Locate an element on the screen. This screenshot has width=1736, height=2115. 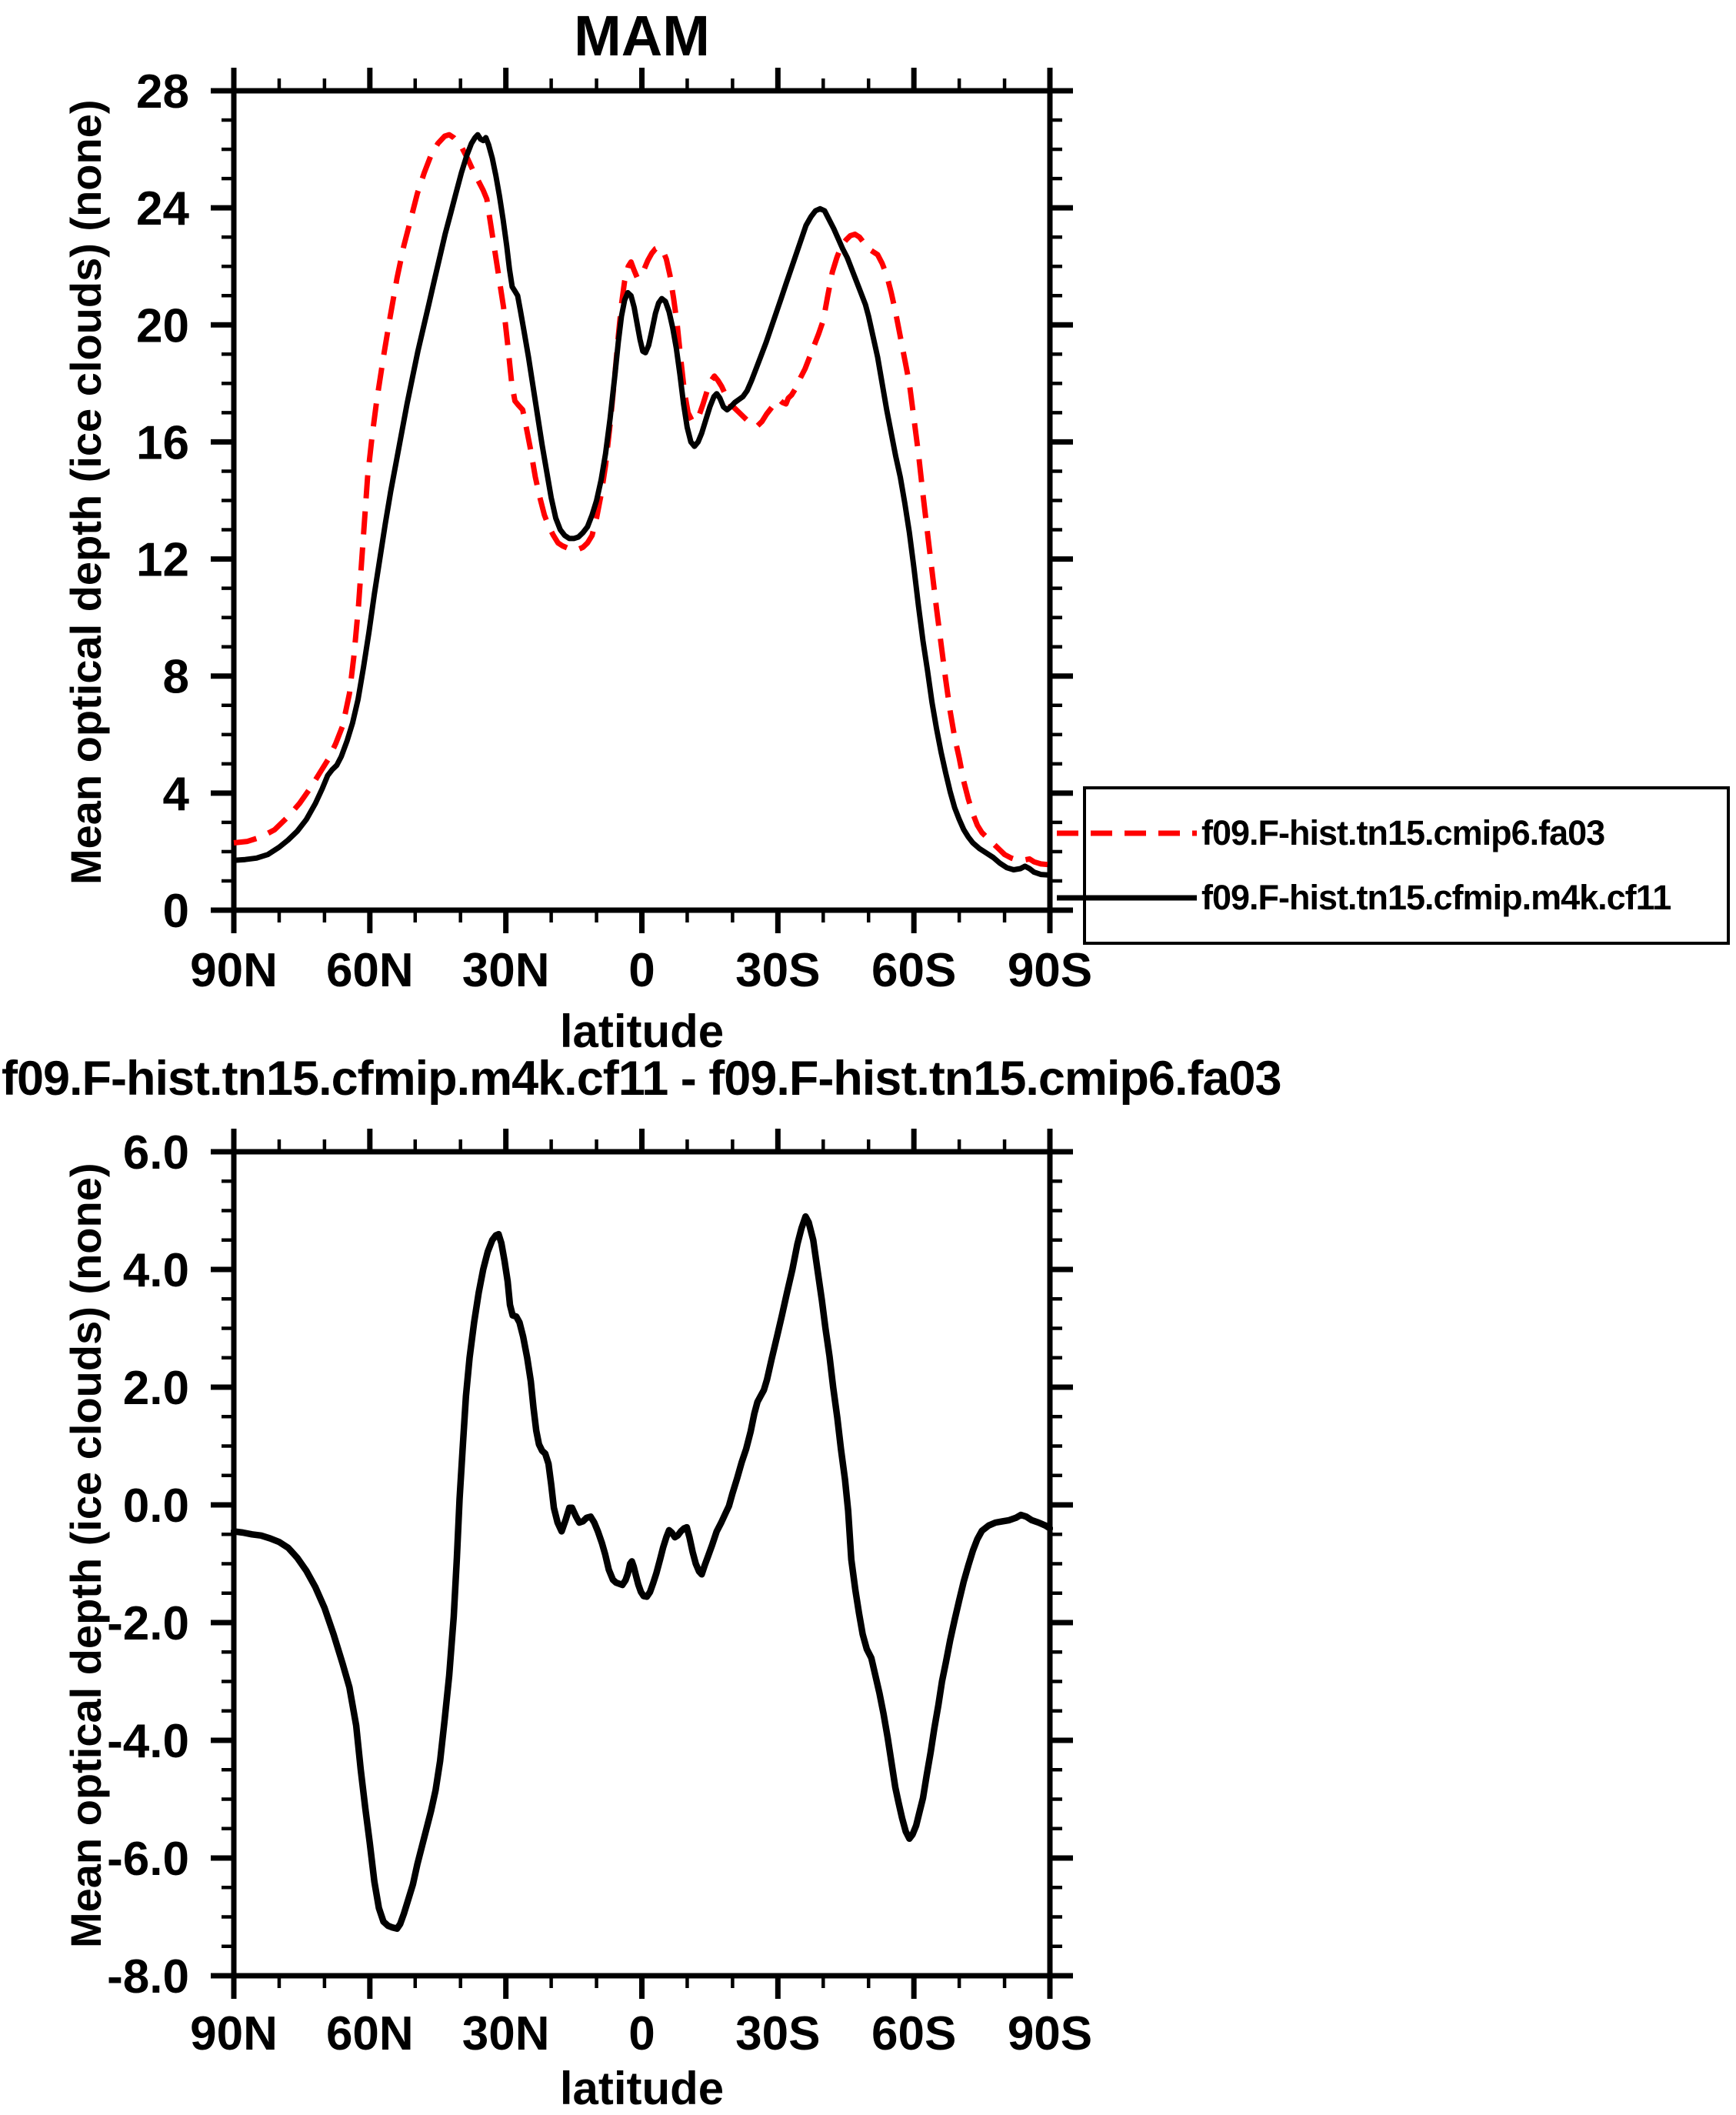
top-chart-x-axis-title: latitude is located at coordinates (642, 1031).